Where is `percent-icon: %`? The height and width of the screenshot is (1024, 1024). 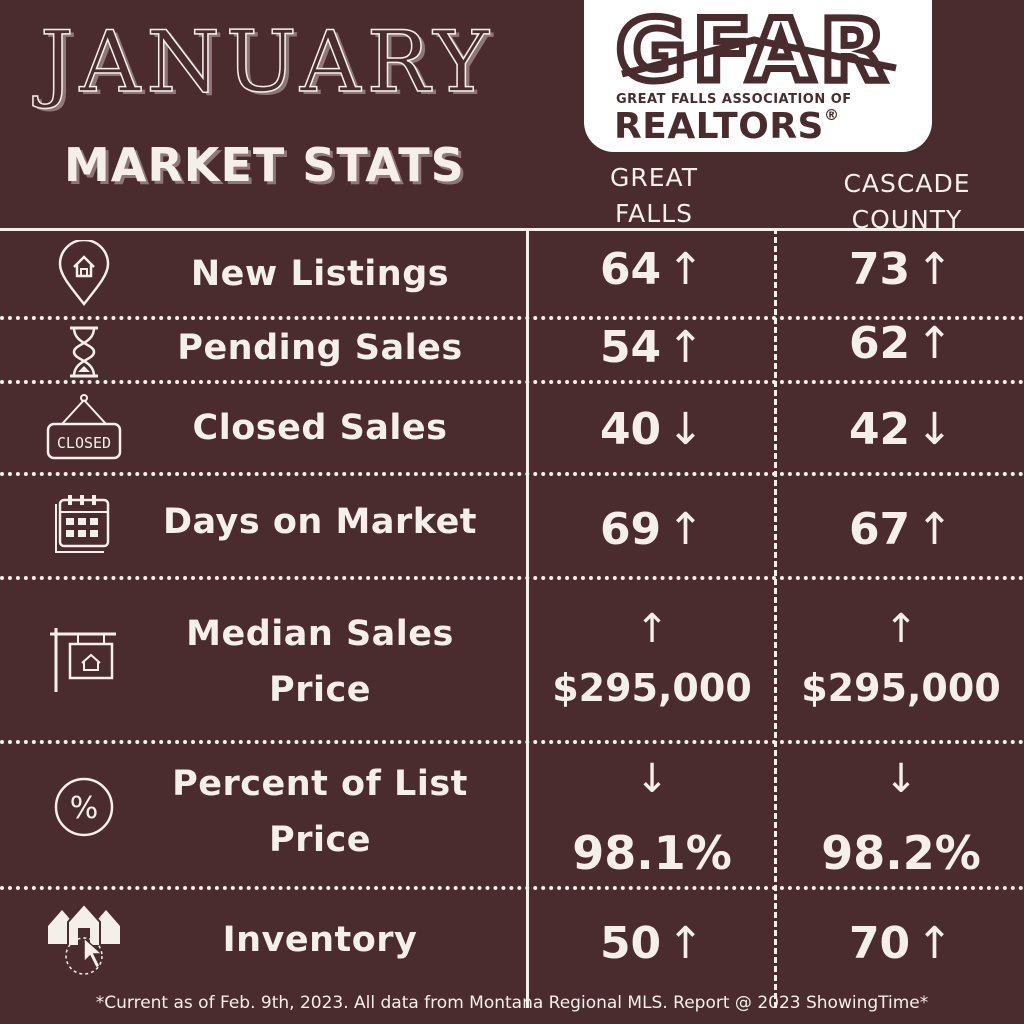 percent-icon: % is located at coordinates (84, 807).